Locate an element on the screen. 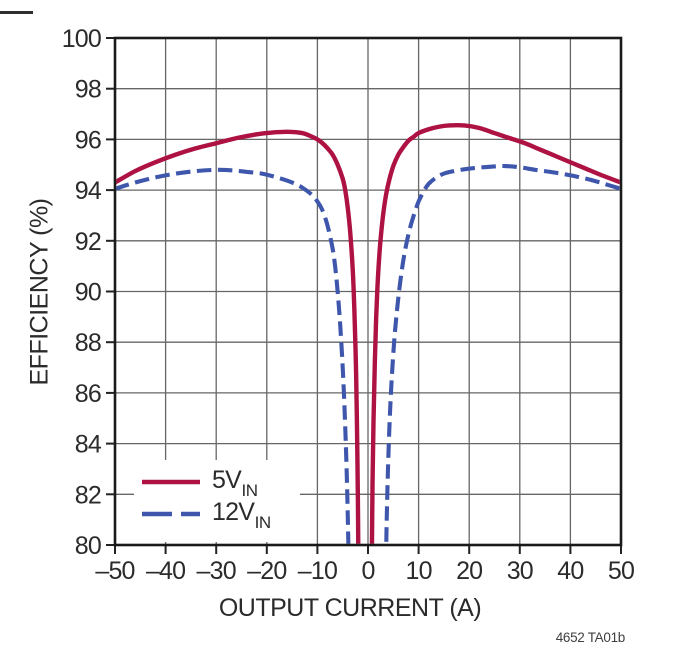 The image size is (675, 668). y-tick-label: 86 is located at coordinates (88, 394).